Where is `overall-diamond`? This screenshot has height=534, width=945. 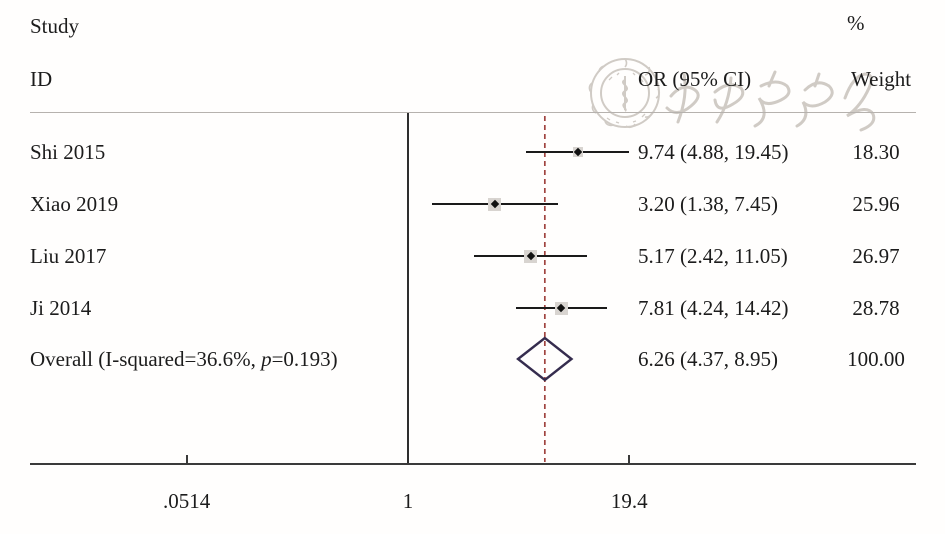
overall-diamond is located at coordinates (545, 359).